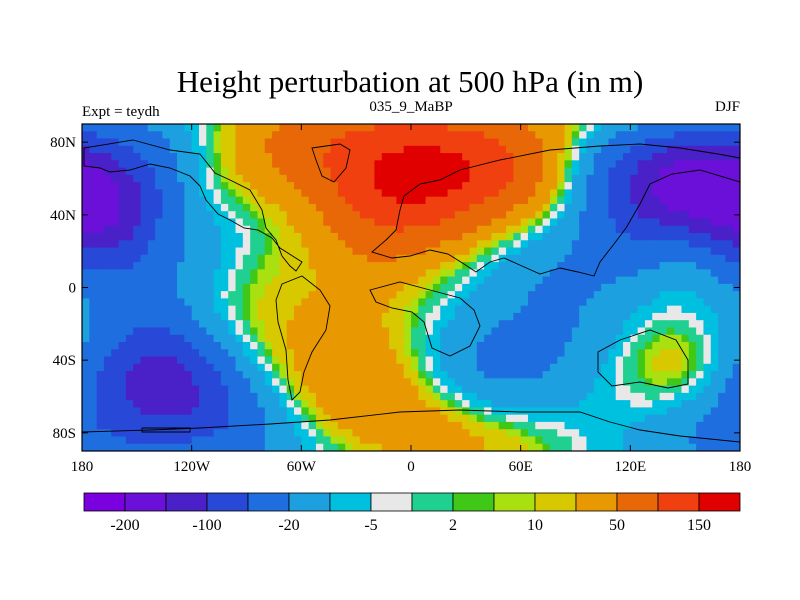 The image size is (800, 600). I want to click on colorbar, so click(412, 502).